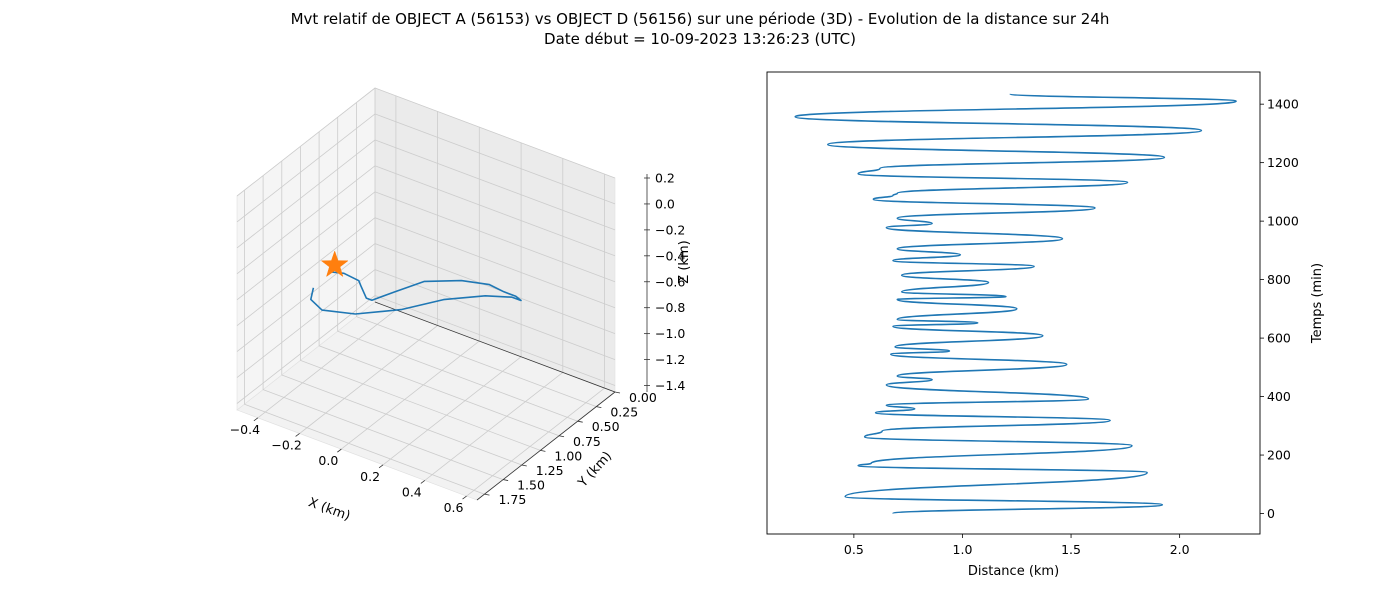 This screenshot has width=1400, height=600. I want to click on z-axis-label: Z (km), so click(684, 261).